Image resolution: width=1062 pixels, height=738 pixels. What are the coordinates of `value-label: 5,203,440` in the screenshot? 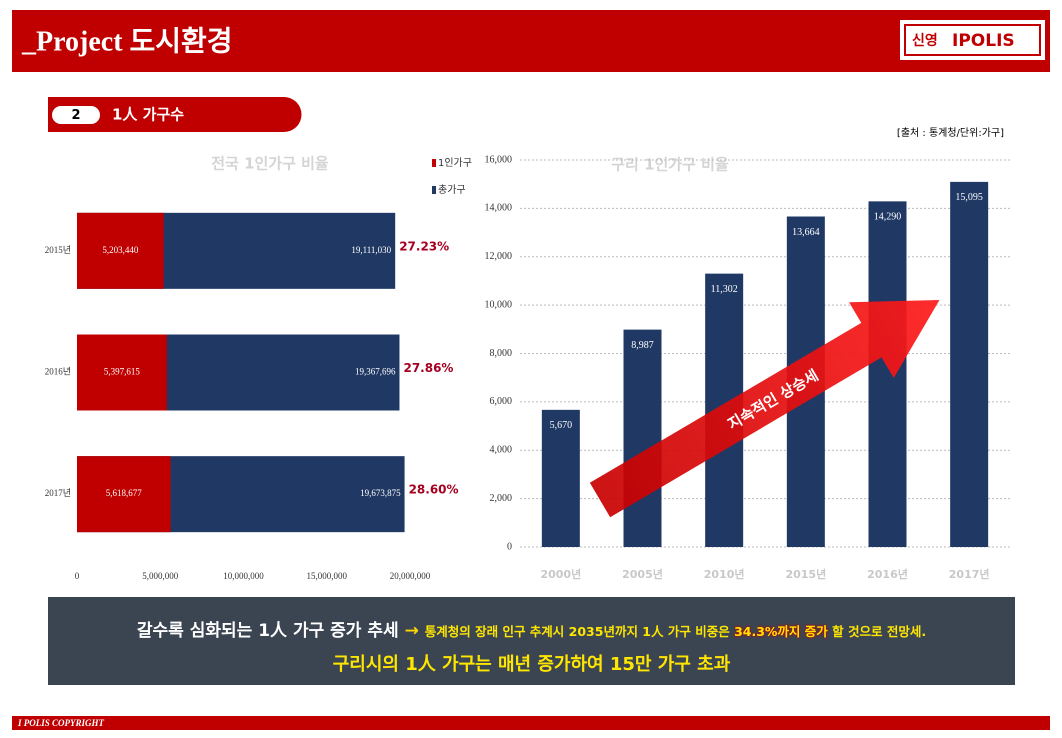 It's located at (120, 250).